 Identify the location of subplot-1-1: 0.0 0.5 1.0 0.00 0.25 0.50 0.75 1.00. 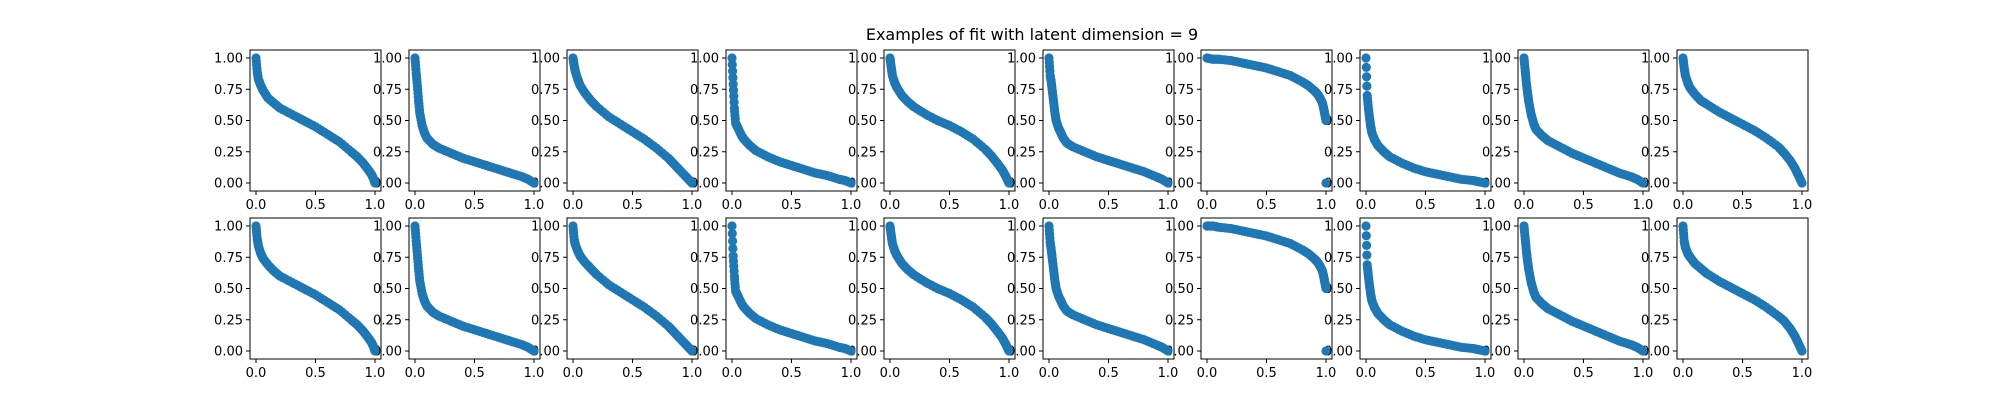
(458, 299).